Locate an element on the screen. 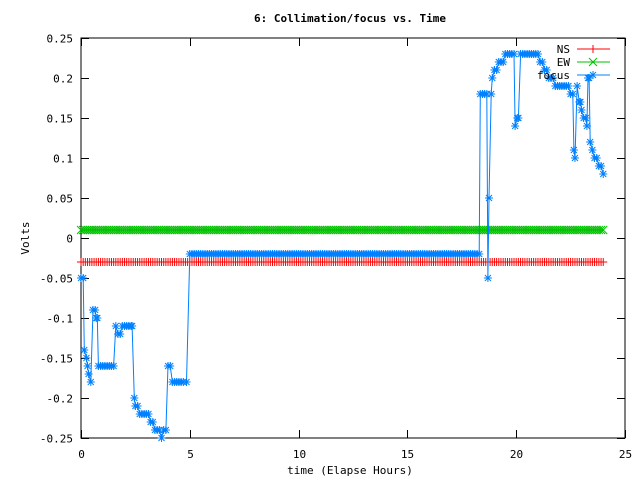  y-tick-label: -0.1 is located at coordinates (60, 319).